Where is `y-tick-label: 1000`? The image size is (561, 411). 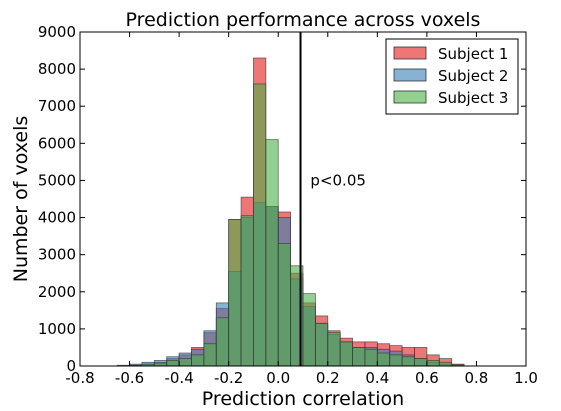 y-tick-label: 1000 is located at coordinates (57, 329).